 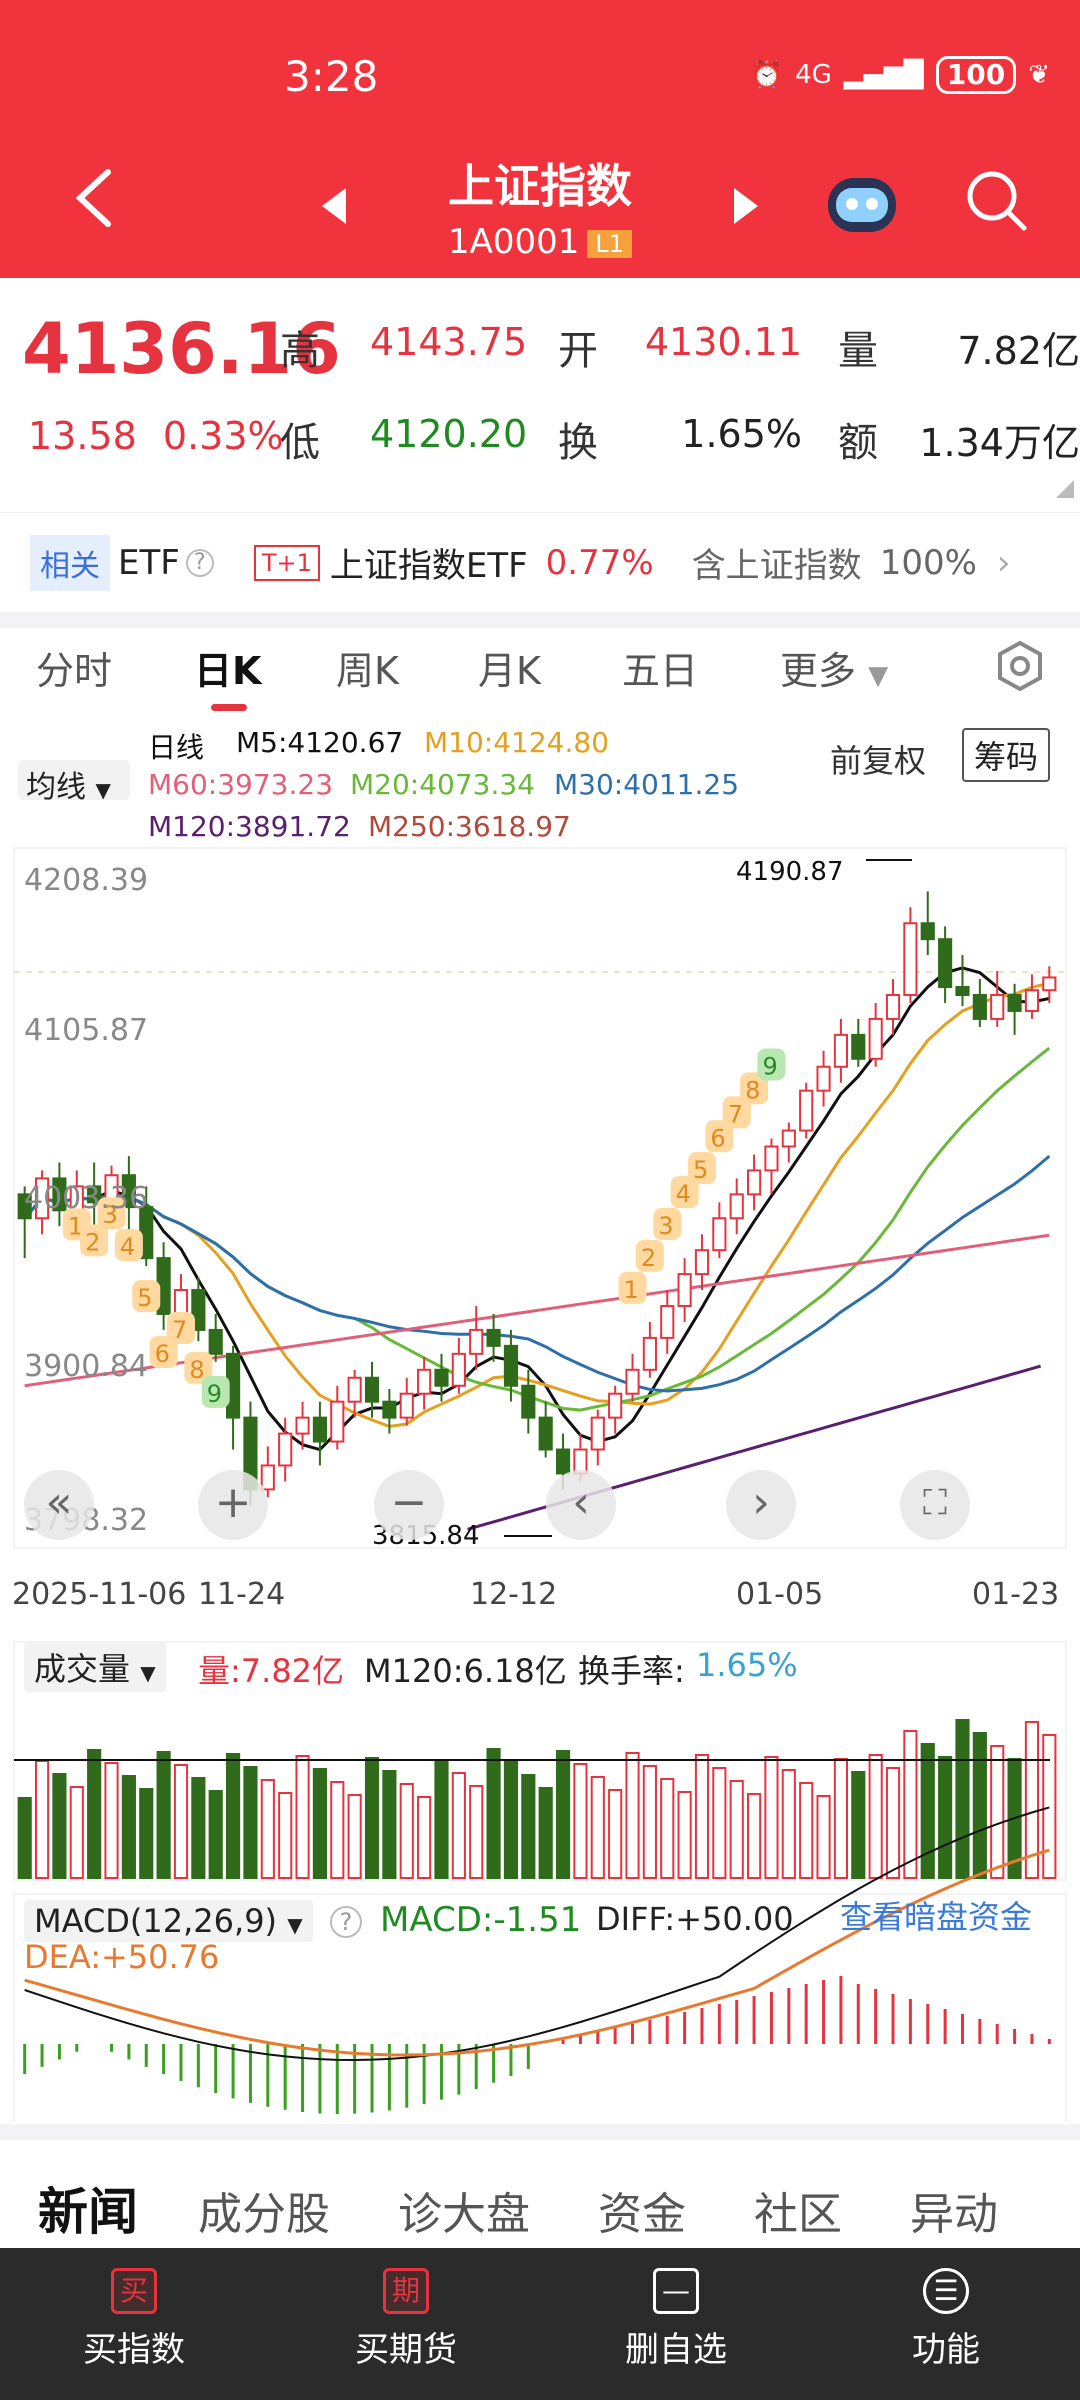 I want to click on scroll-left-button: ‹, so click(x=581, y=1505).